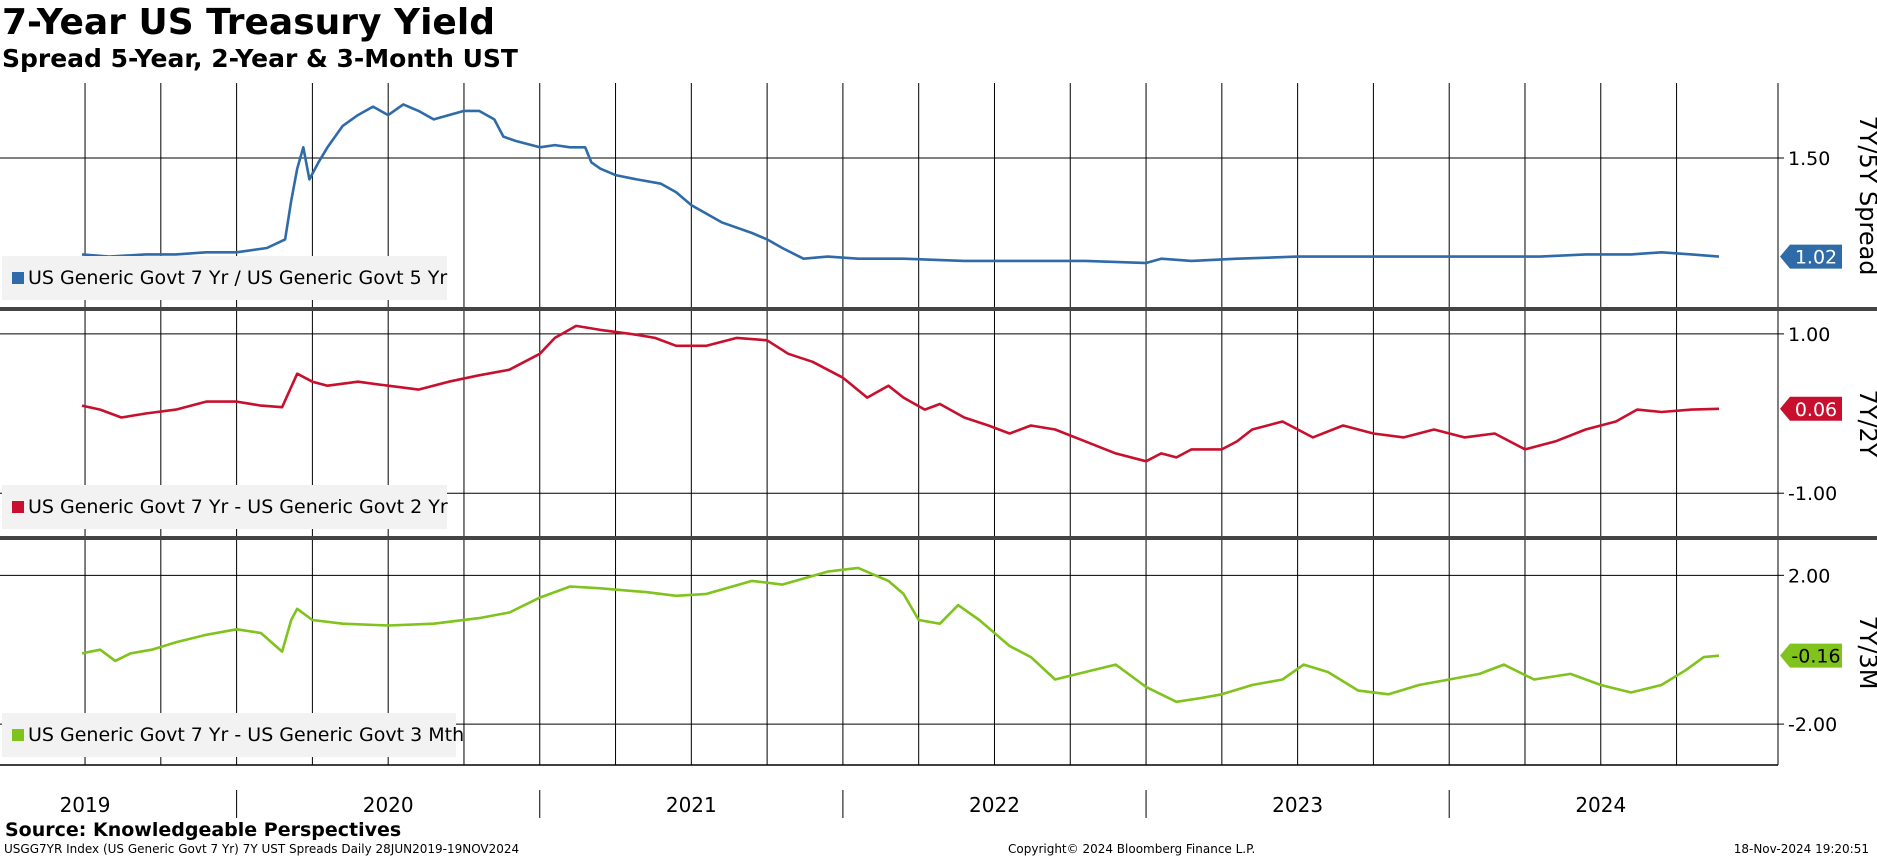 The height and width of the screenshot is (859, 1877). What do you see at coordinates (1816, 410) in the screenshot?
I see `last-value-label: 0.06` at bounding box center [1816, 410].